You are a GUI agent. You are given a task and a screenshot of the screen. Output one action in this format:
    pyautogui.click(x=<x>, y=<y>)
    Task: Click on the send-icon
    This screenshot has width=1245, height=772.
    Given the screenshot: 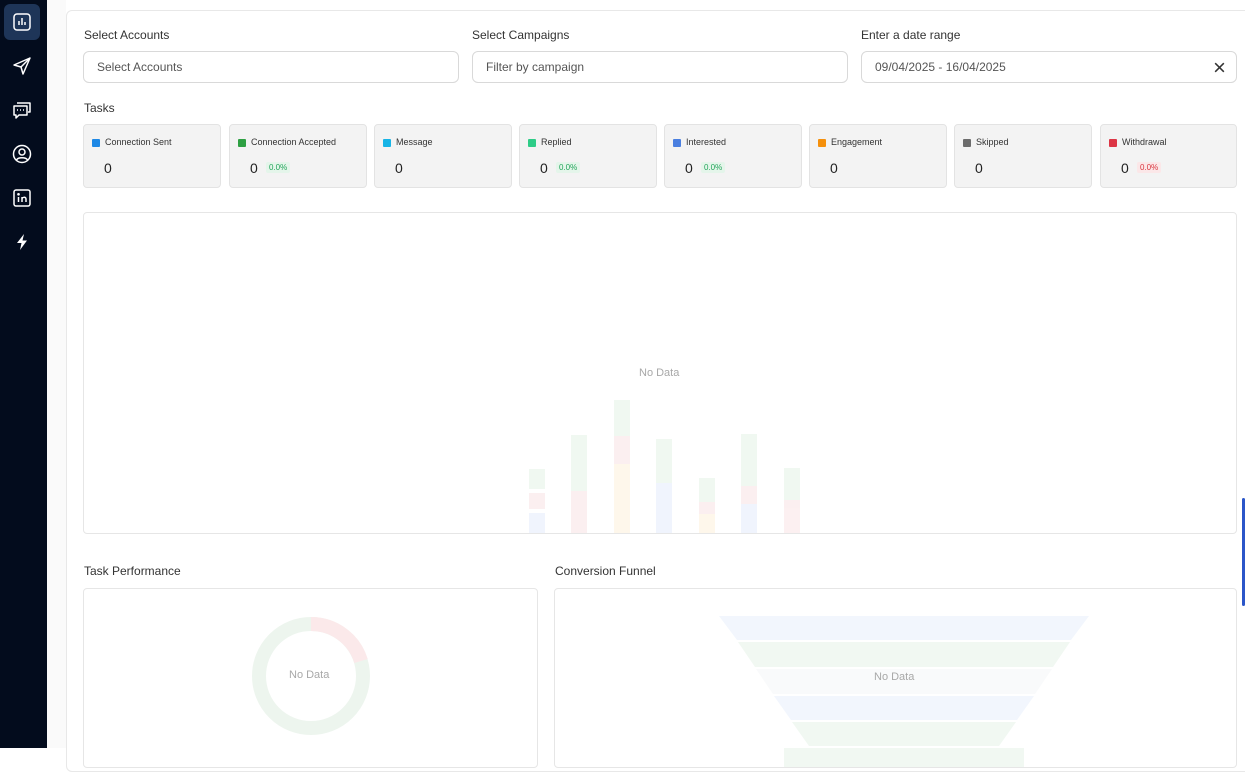 What is the action you would take?
    pyautogui.click(x=22, y=66)
    